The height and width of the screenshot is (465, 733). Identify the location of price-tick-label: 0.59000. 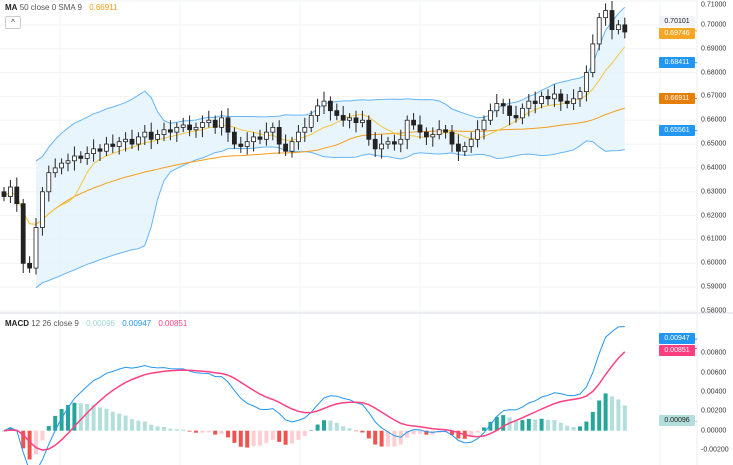
(714, 287).